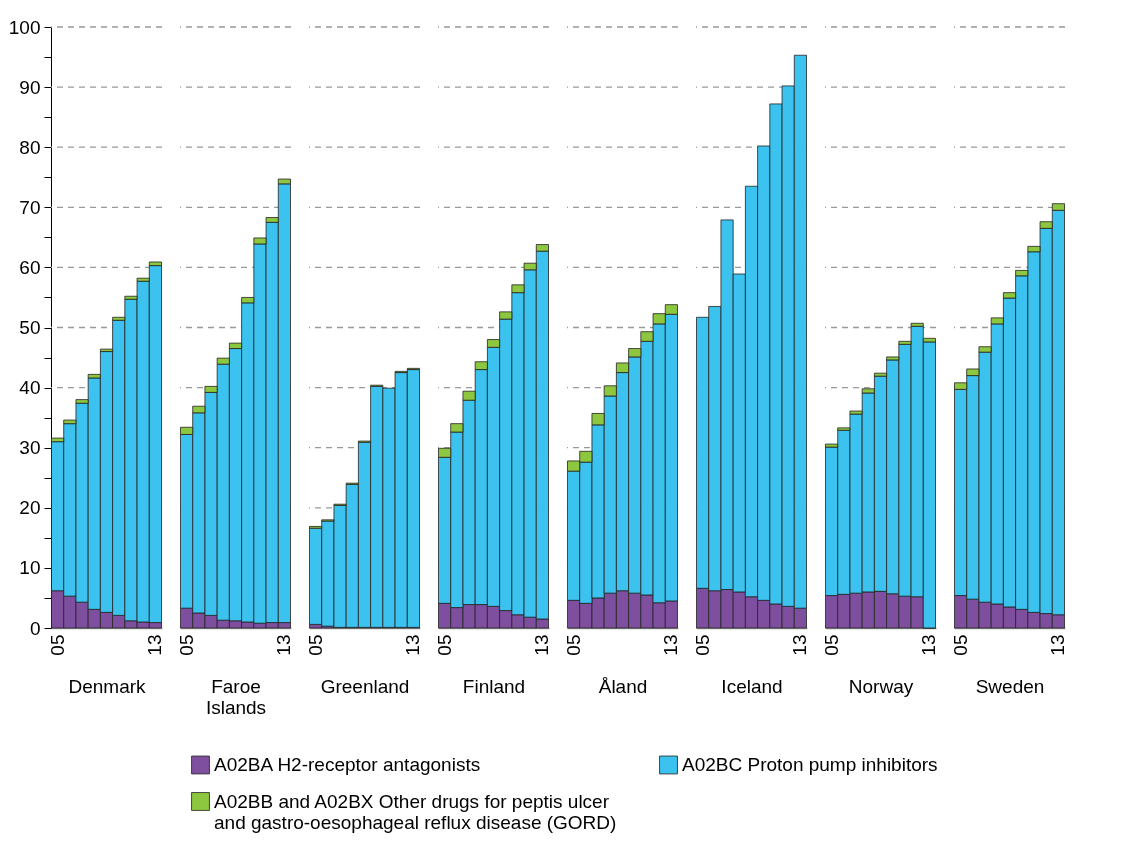  What do you see at coordinates (30, 87) in the screenshot?
I see `y-tick-label: 90` at bounding box center [30, 87].